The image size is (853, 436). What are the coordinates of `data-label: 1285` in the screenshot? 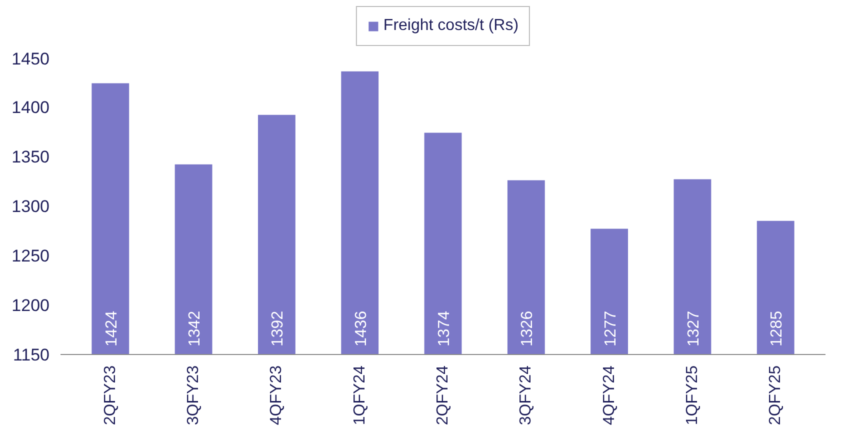 It's located at (777, 328).